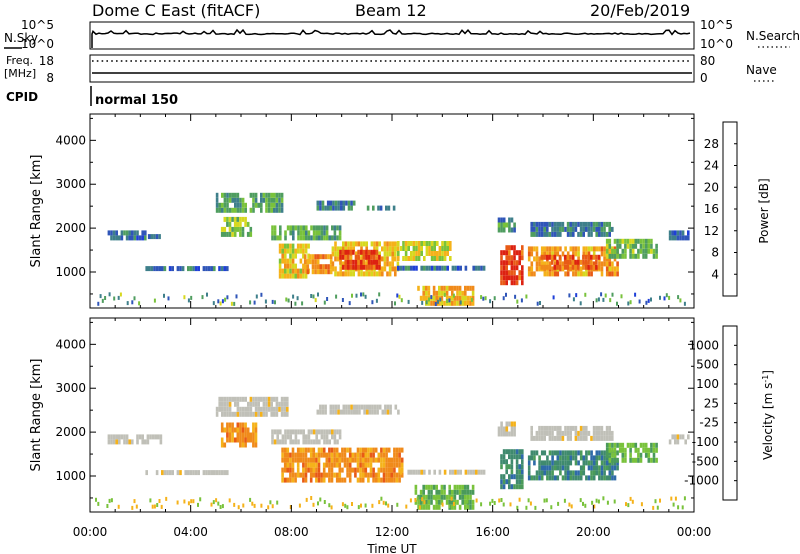 This screenshot has width=800, height=554. What do you see at coordinates (391, 38) in the screenshot?
I see `nsky-trace` at bounding box center [391, 38].